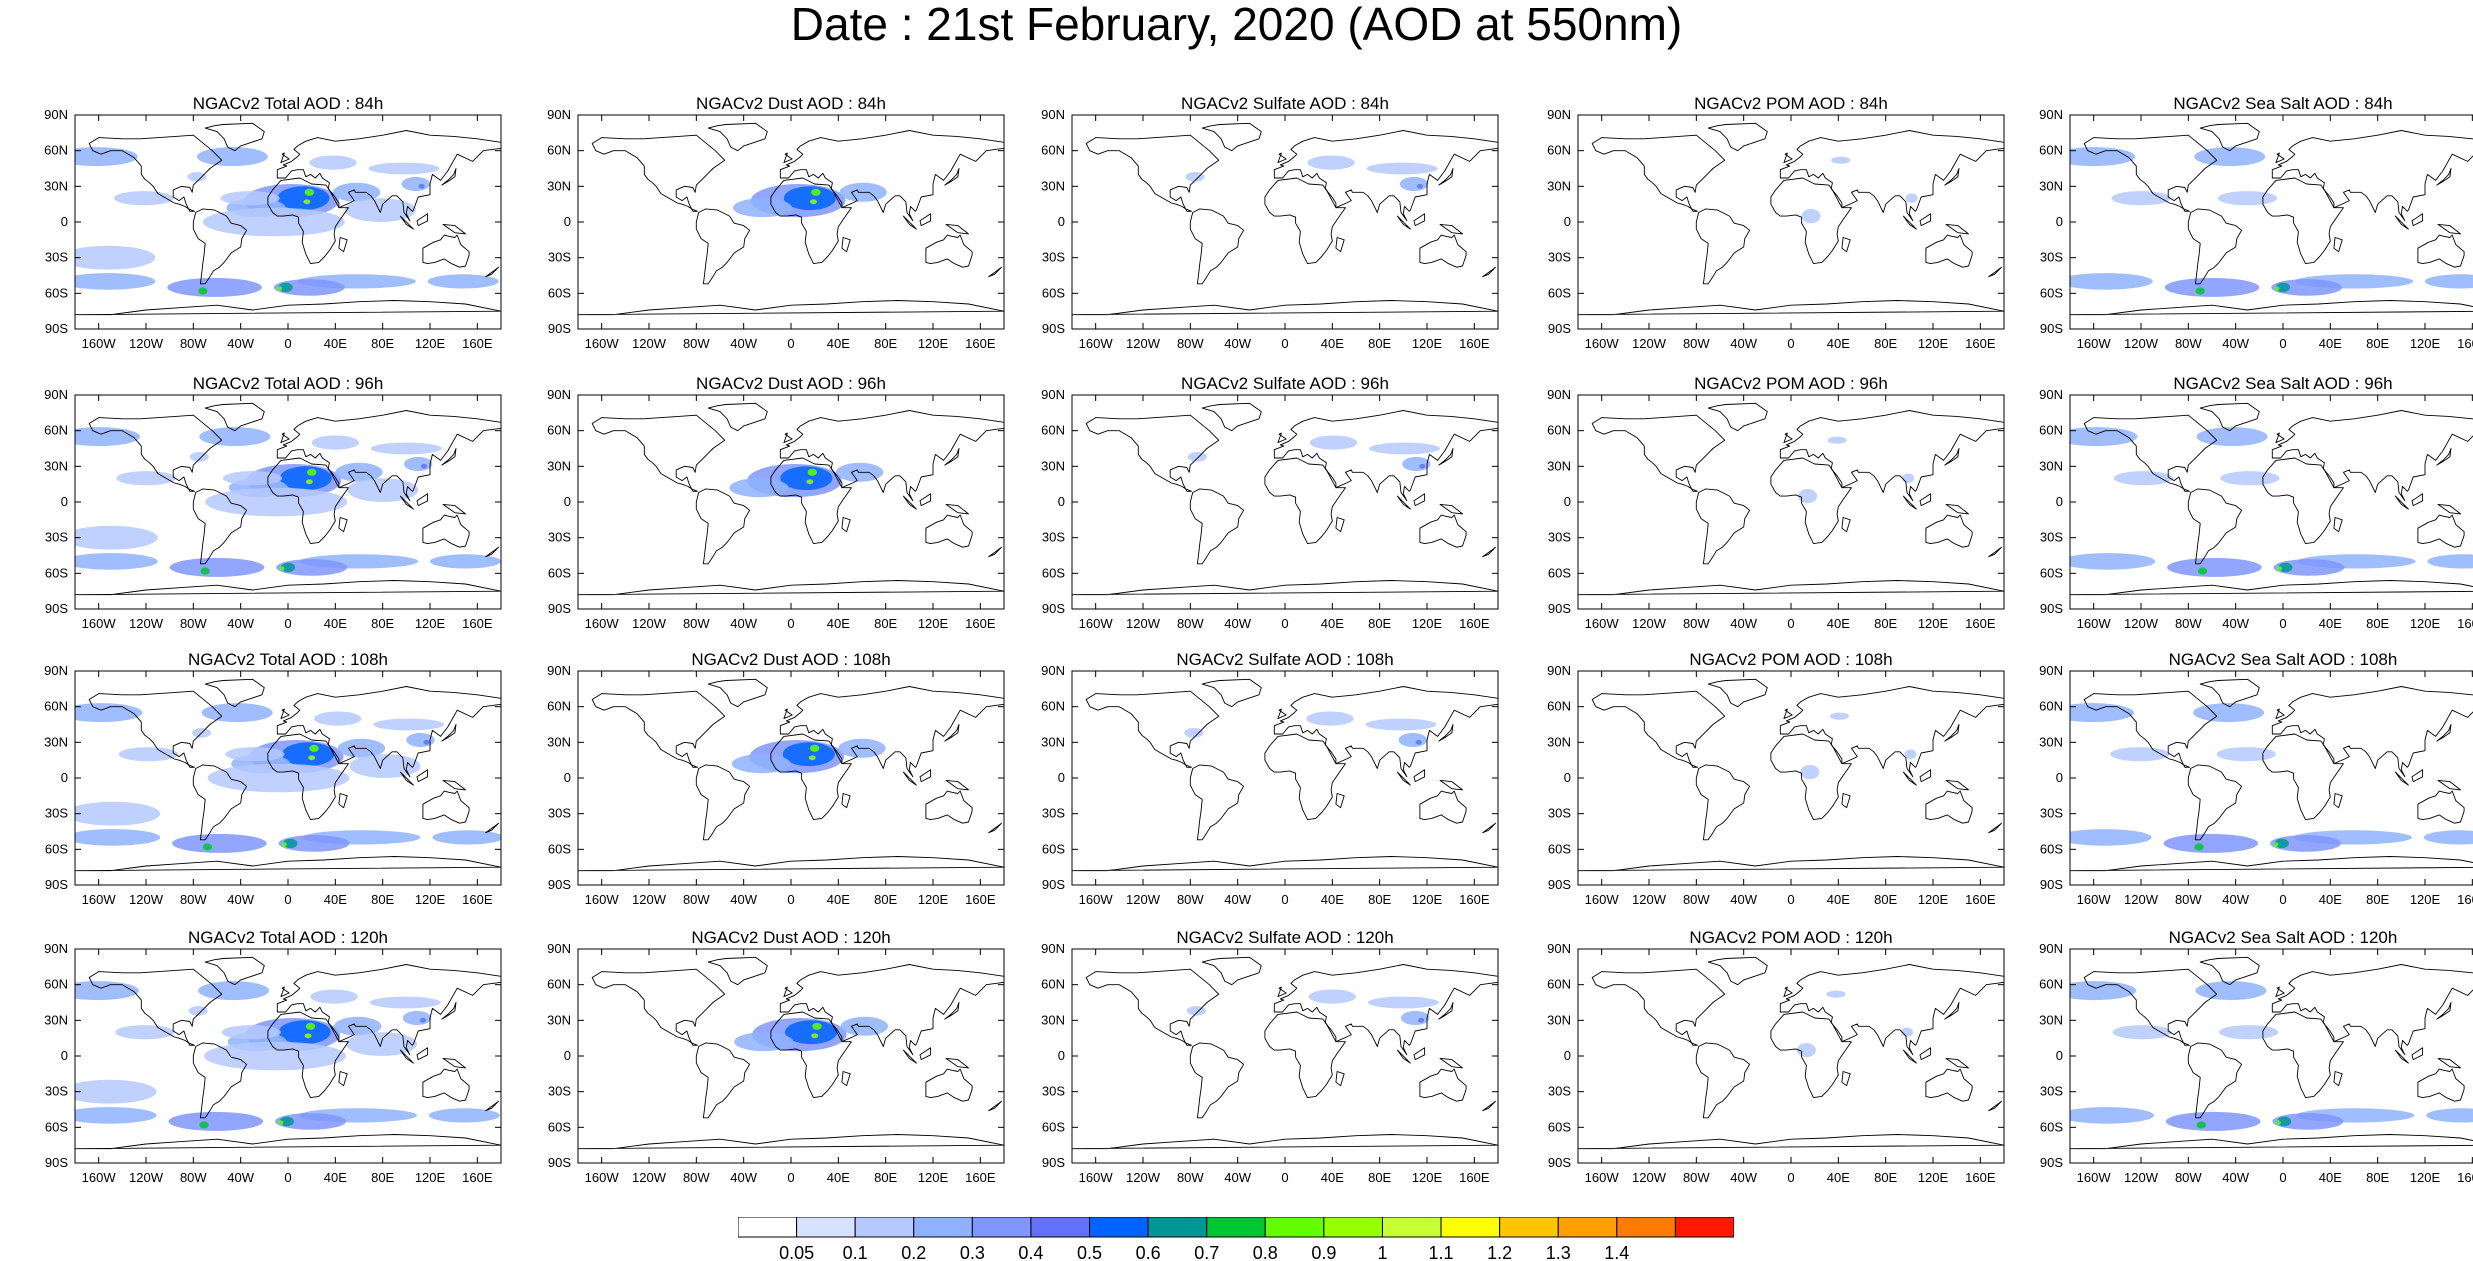 The height and width of the screenshot is (1261, 2473). What do you see at coordinates (287, 937) in the screenshot?
I see `panel-title: NGACv2 Total AOD : 120h` at bounding box center [287, 937].